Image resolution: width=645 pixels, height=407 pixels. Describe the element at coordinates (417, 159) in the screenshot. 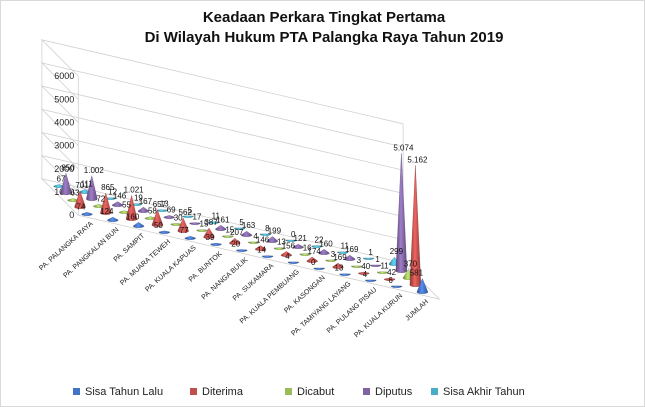

I see `data-label: 5.162` at that location.